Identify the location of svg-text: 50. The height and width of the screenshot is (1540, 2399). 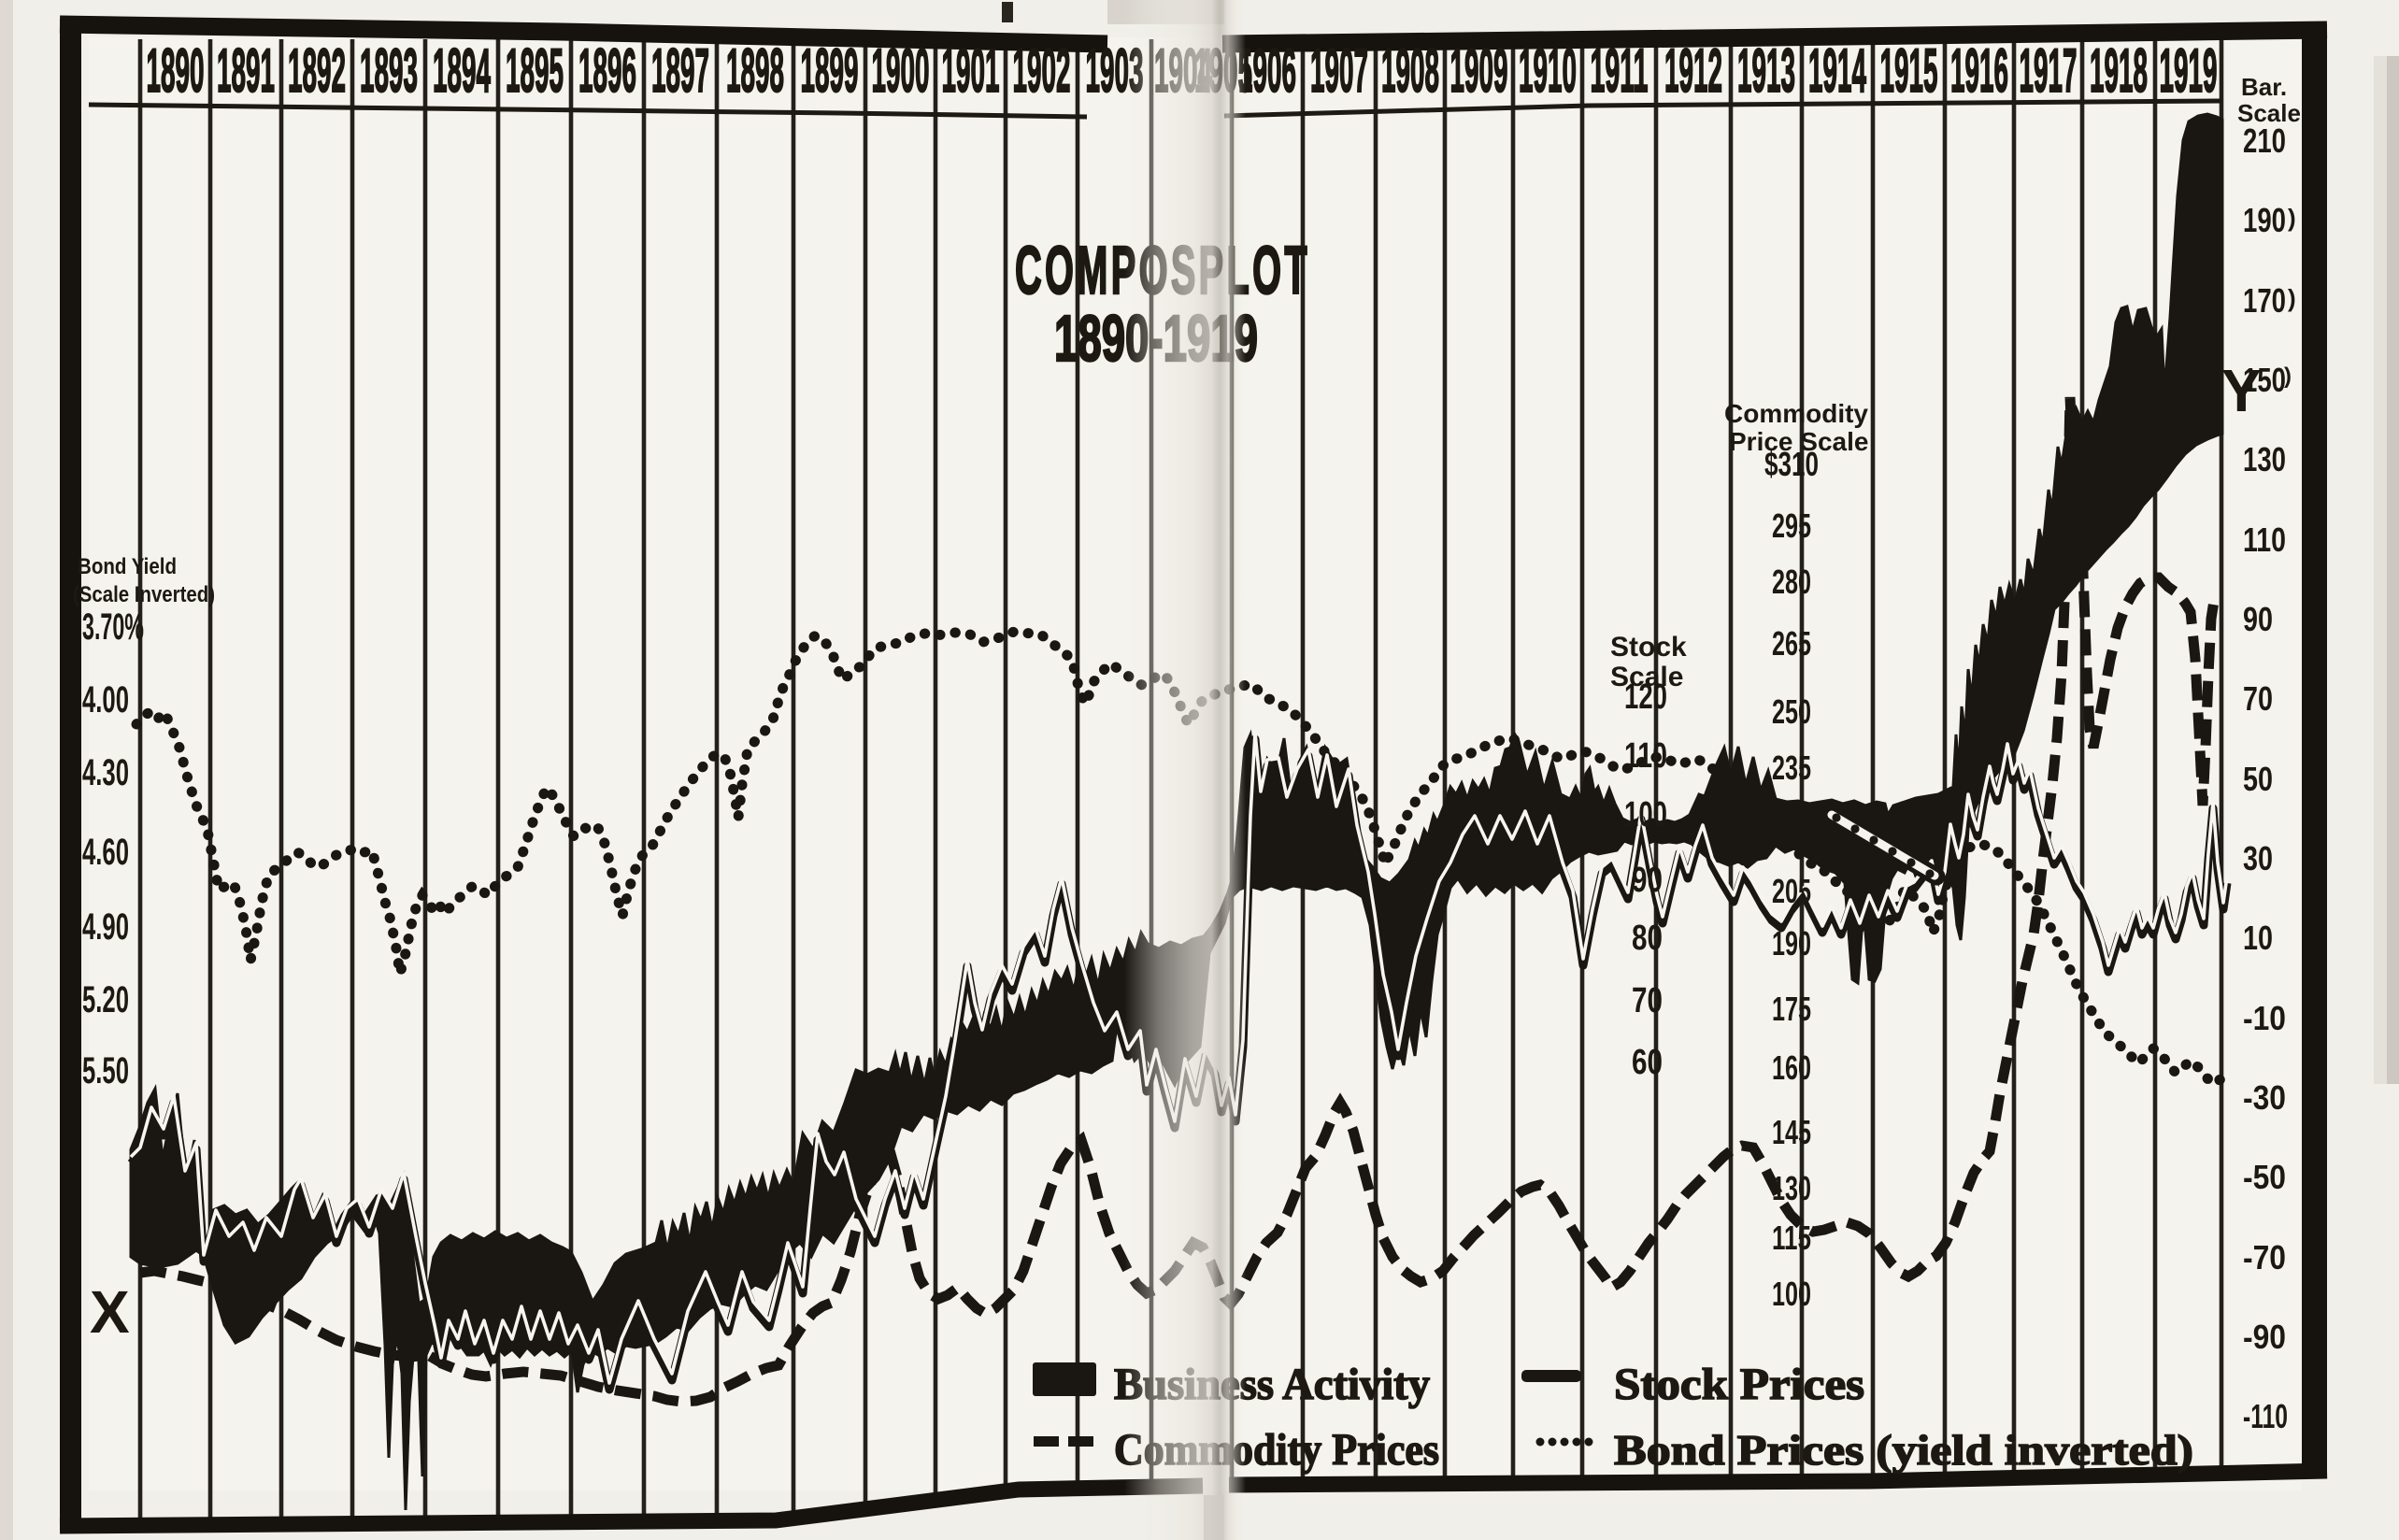
(2258, 779).